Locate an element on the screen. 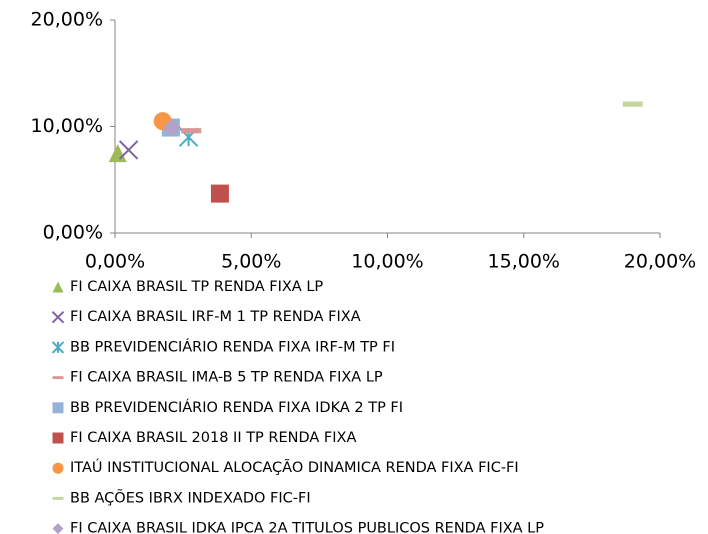 The width and height of the screenshot is (708, 534). legend-label: FI CAIXA BRASIL TP RENDA FIXA LP is located at coordinates (196, 287).